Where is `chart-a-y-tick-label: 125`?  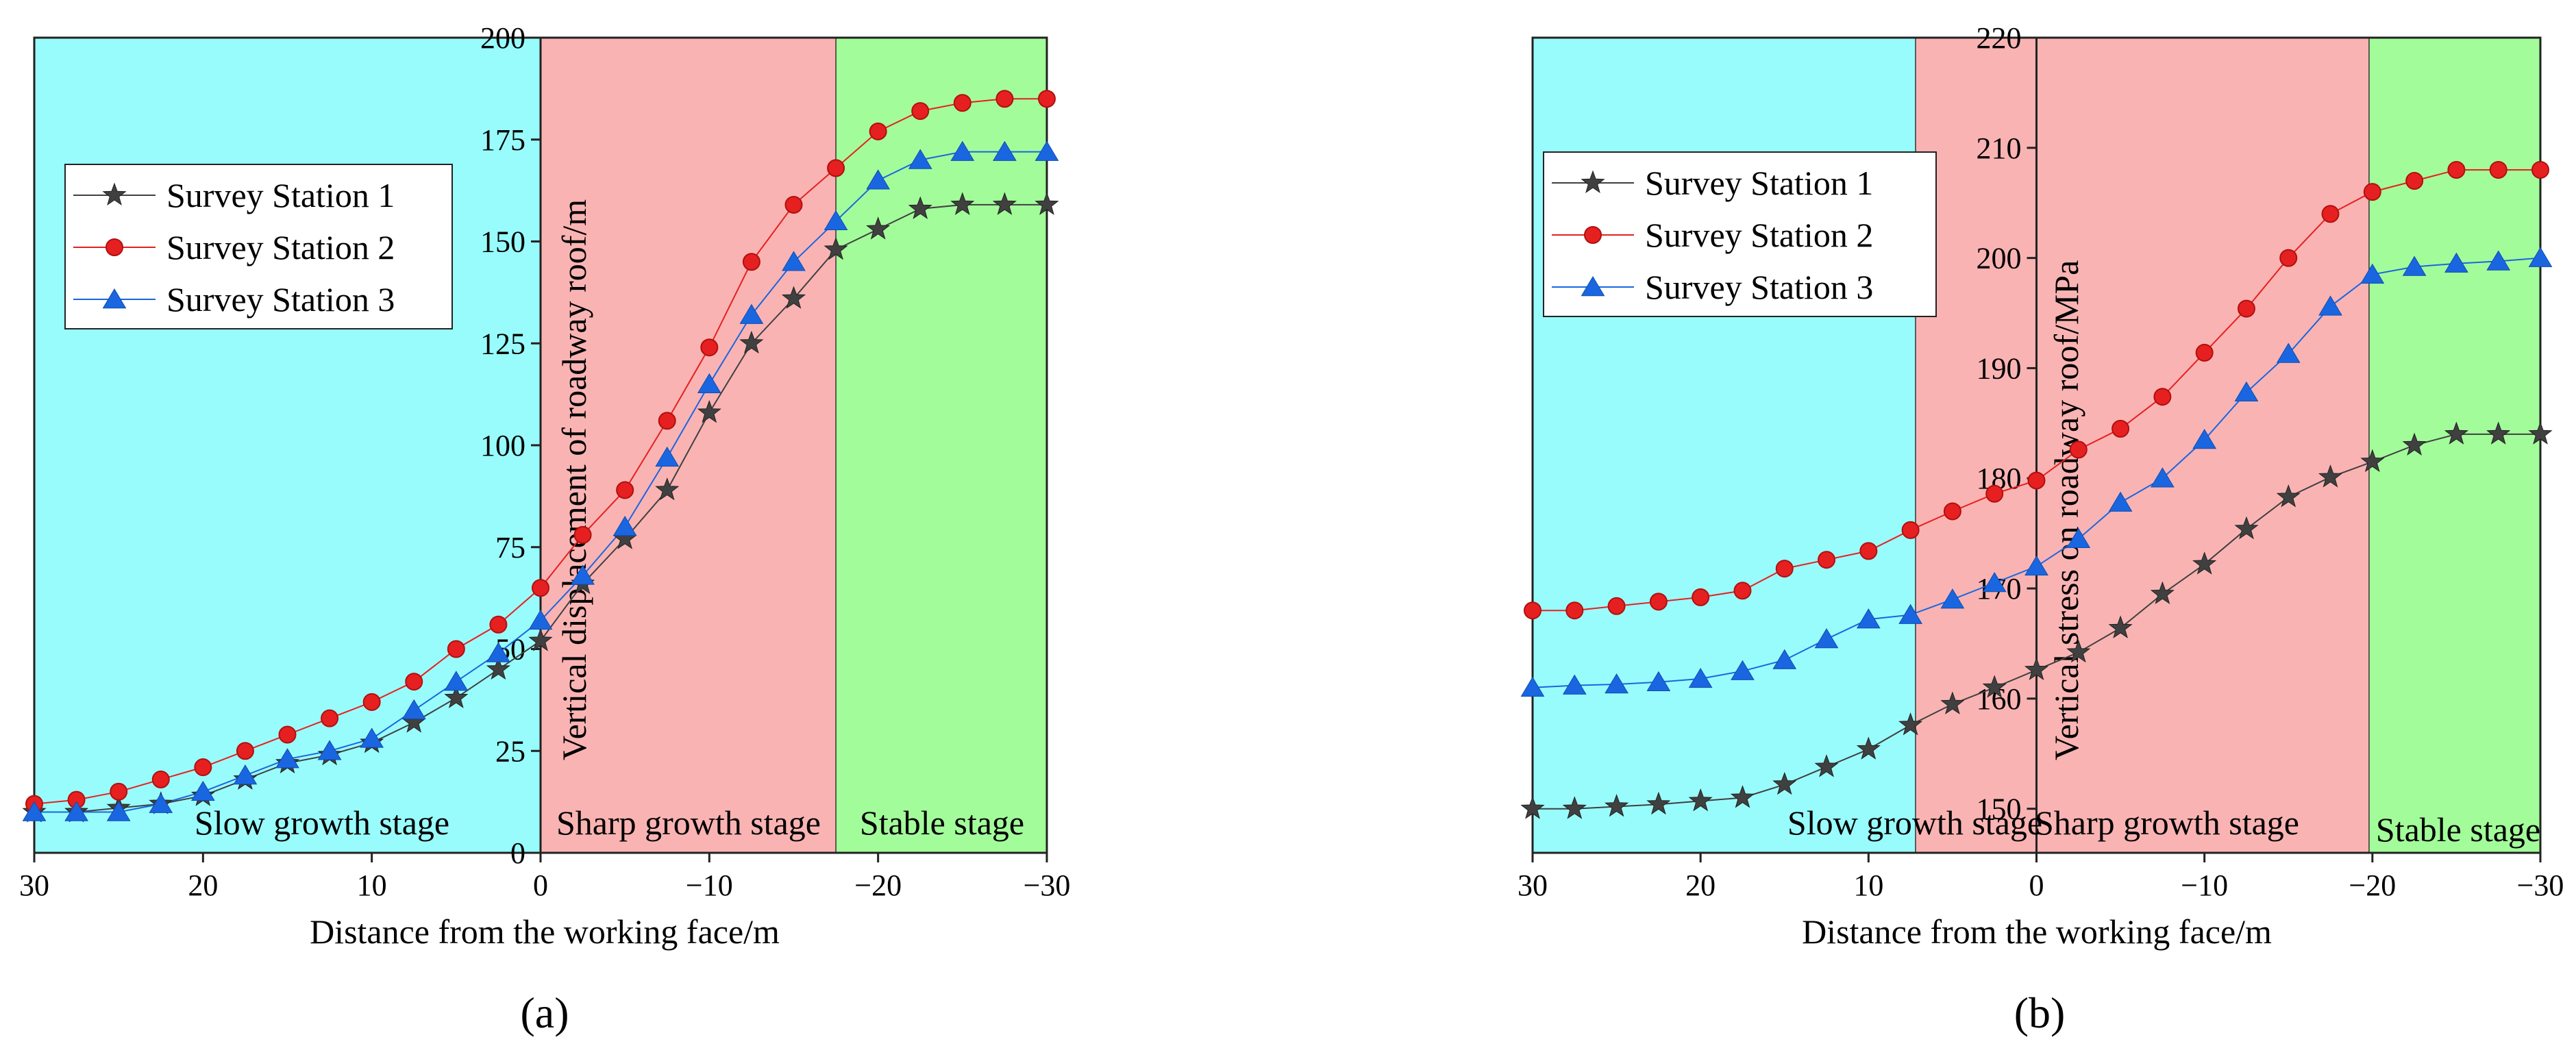 chart-a-y-tick-label: 125 is located at coordinates (502, 344).